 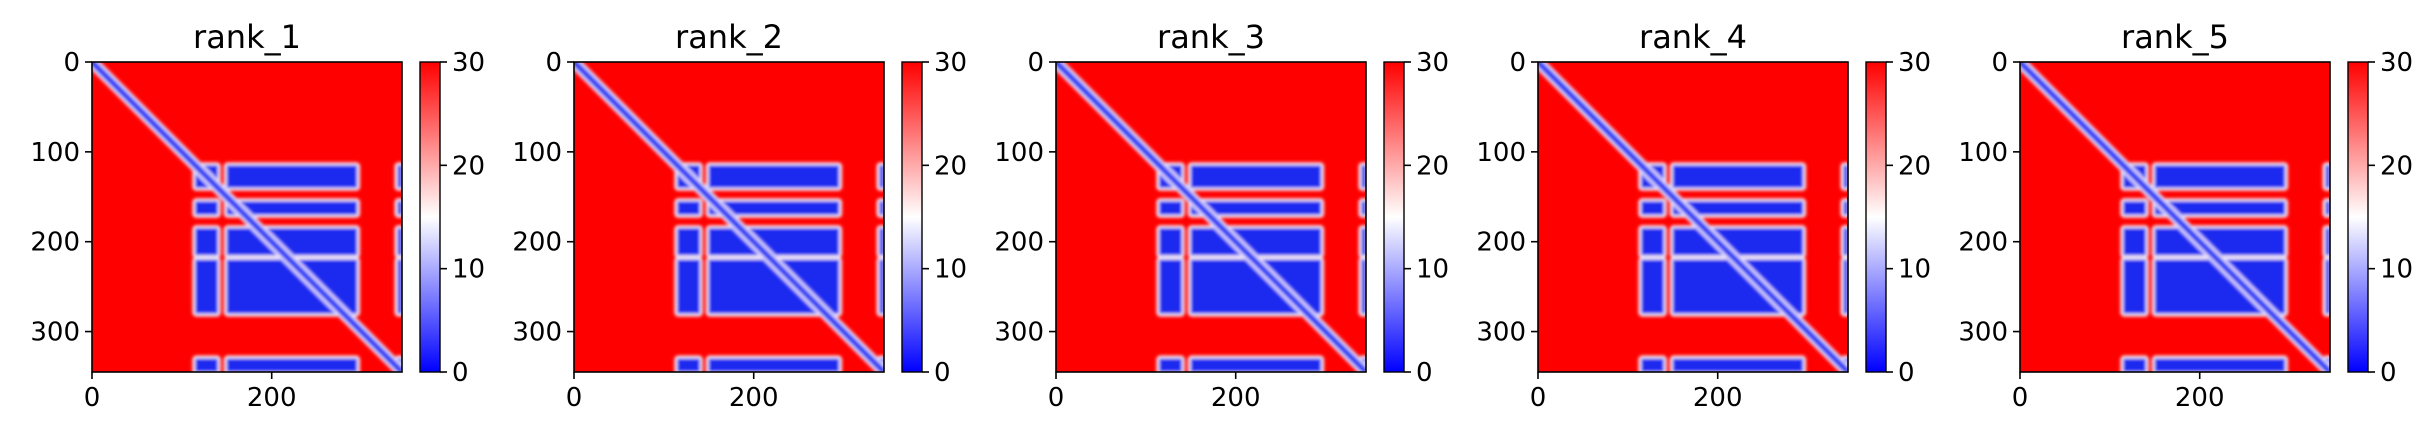 What do you see at coordinates (1211, 37) in the screenshot?
I see `panel-title: rank_3` at bounding box center [1211, 37].